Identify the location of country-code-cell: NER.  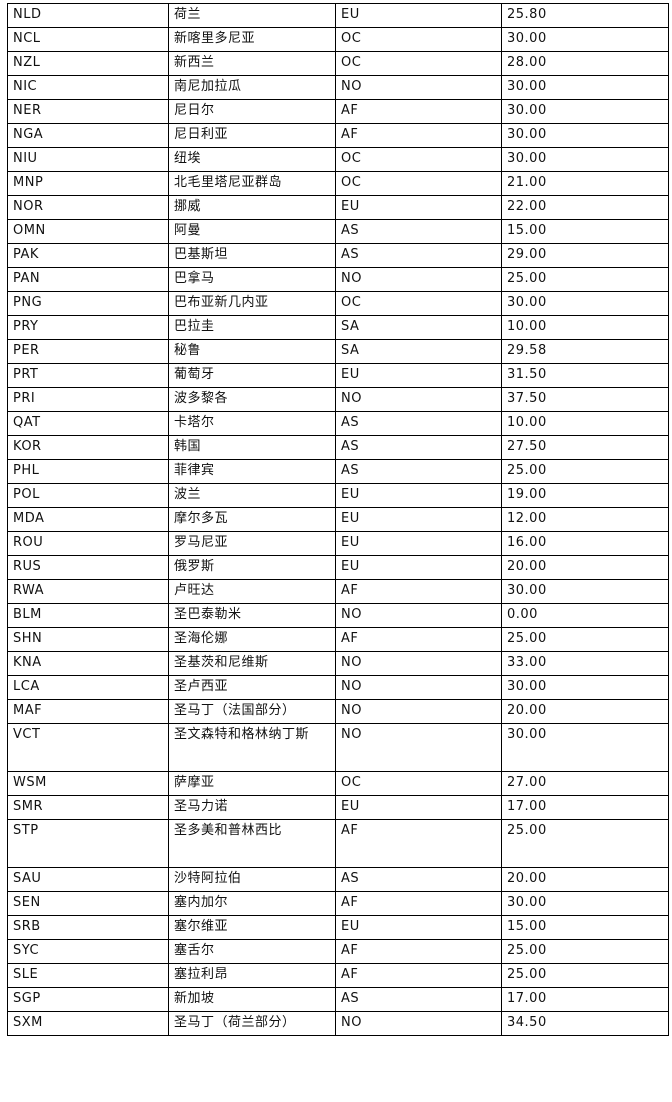
(88, 111).